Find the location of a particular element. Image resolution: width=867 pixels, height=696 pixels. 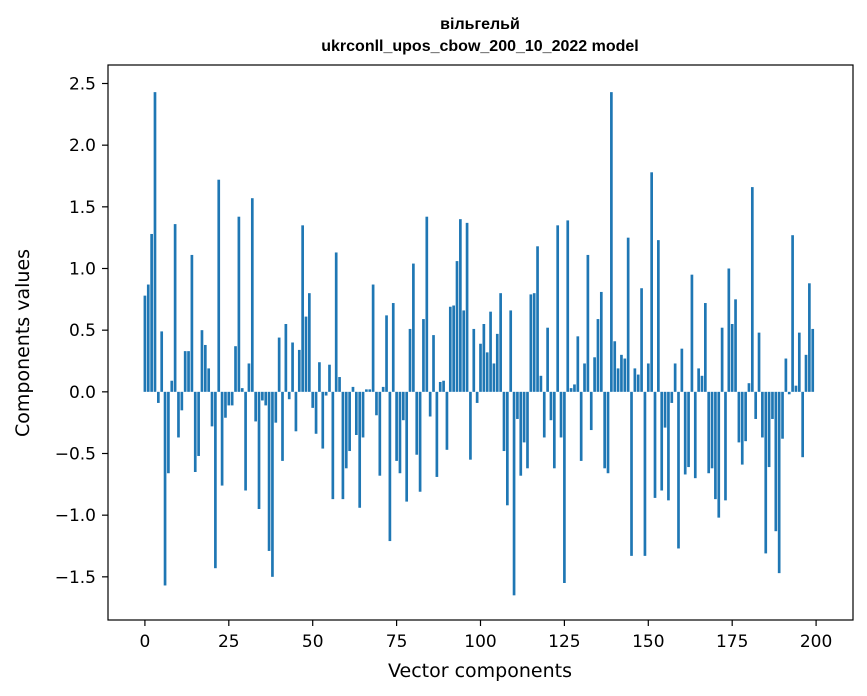

y-tick-label: 0.5 is located at coordinates (82, 331).